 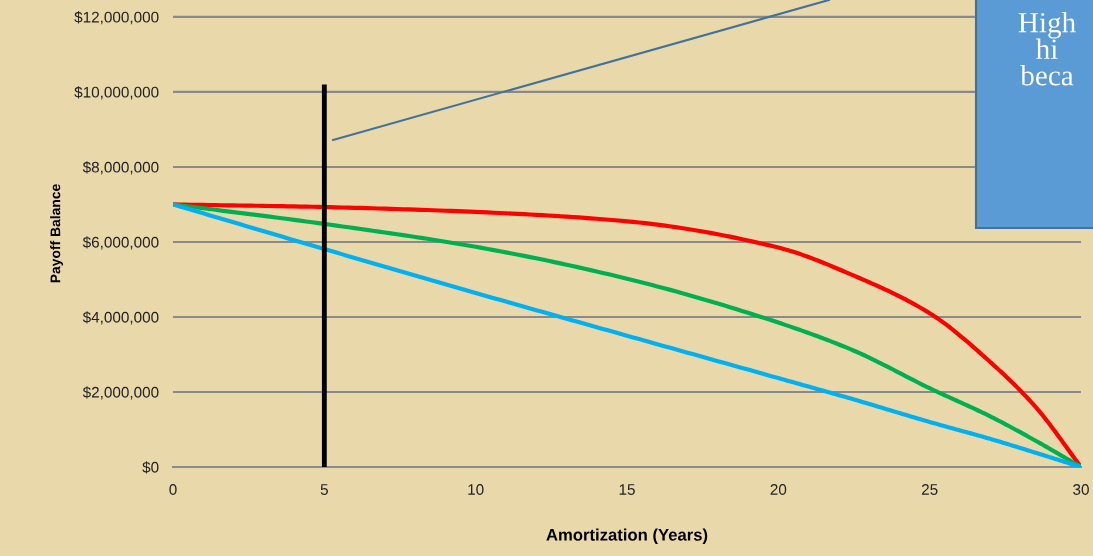 I want to click on x-tick-label: 5, so click(x=324, y=489).